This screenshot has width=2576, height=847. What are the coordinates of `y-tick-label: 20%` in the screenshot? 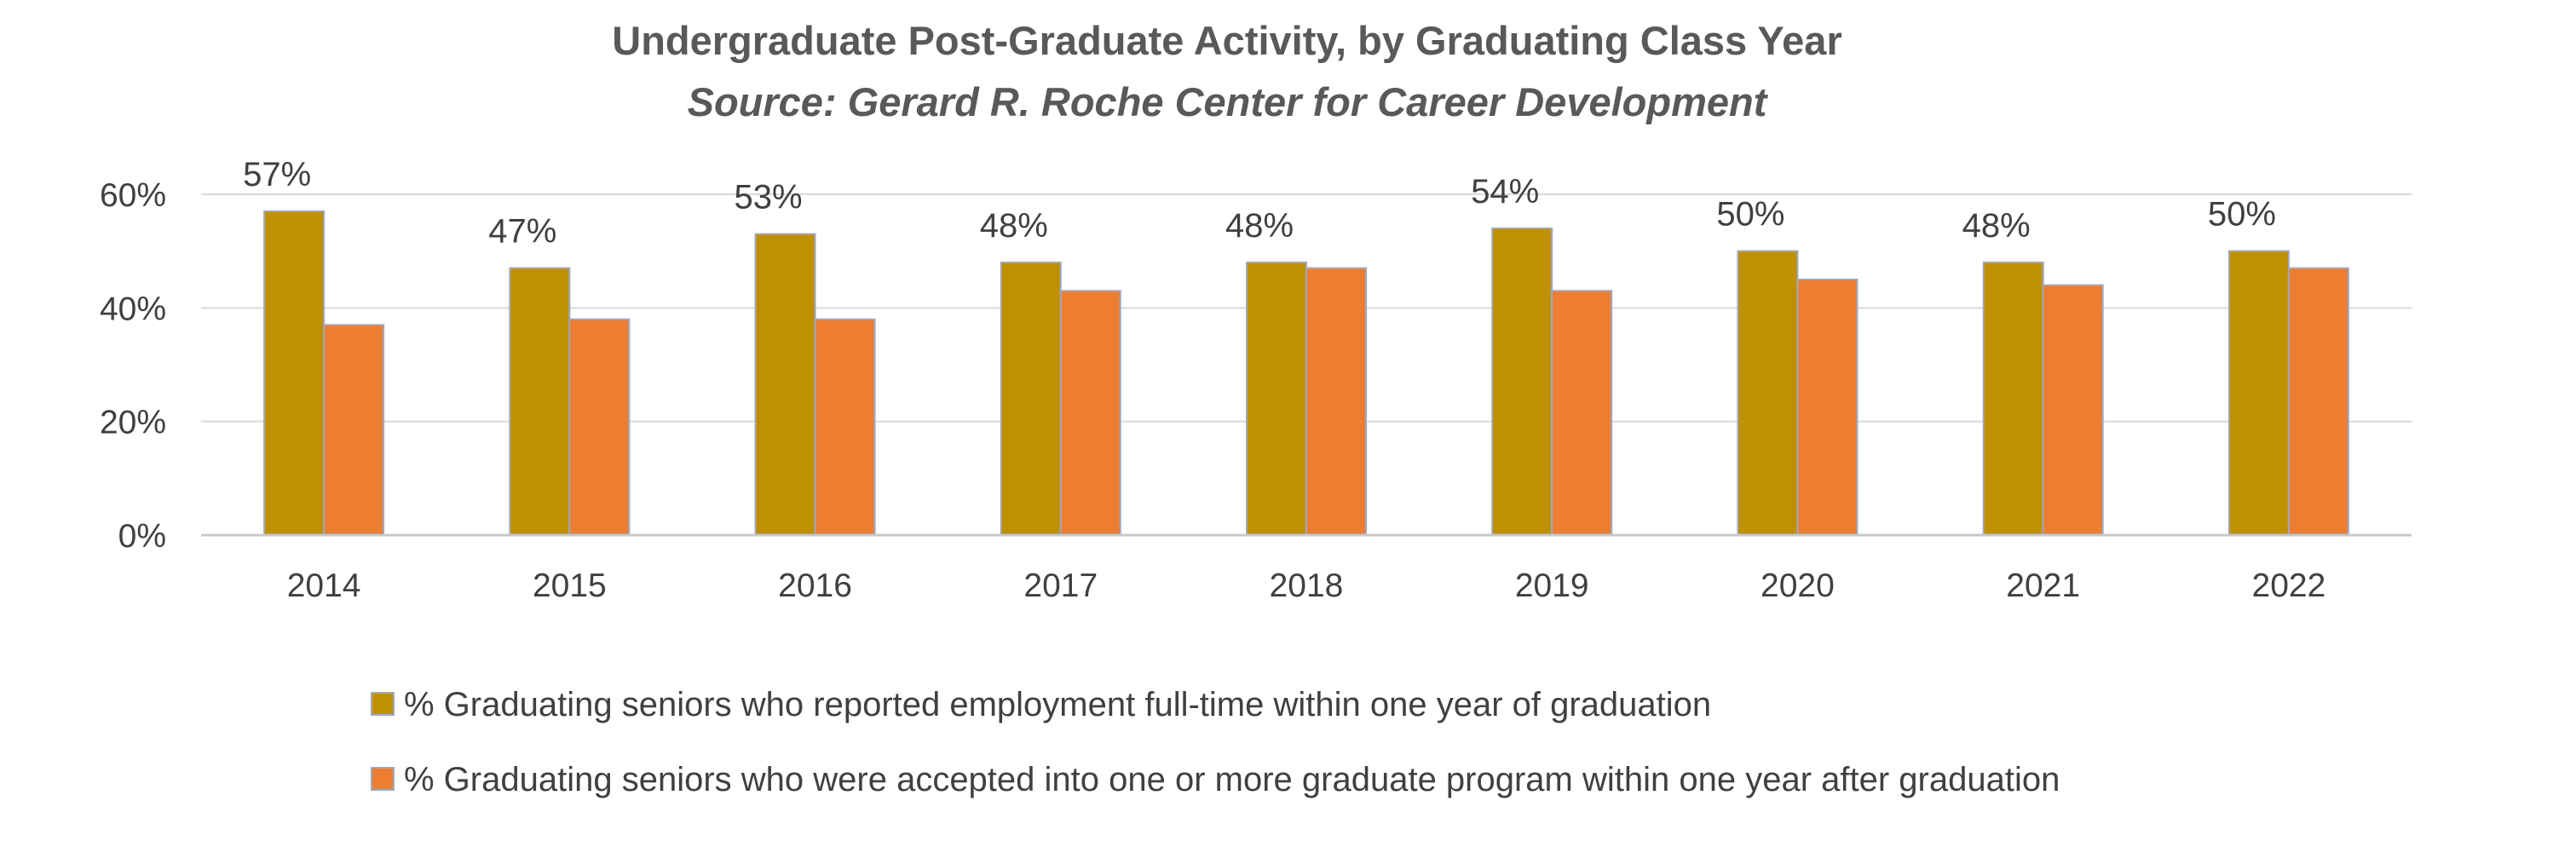 It's located at (133, 423).